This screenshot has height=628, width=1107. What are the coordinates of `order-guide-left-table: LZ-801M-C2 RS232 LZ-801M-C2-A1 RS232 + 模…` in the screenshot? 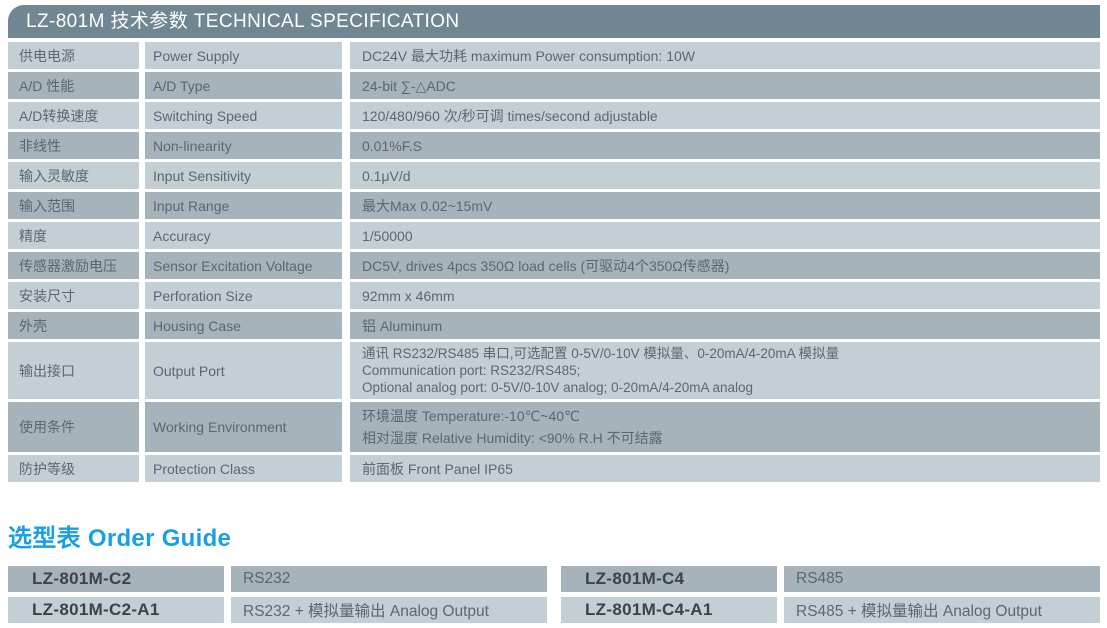 It's located at (277, 597).